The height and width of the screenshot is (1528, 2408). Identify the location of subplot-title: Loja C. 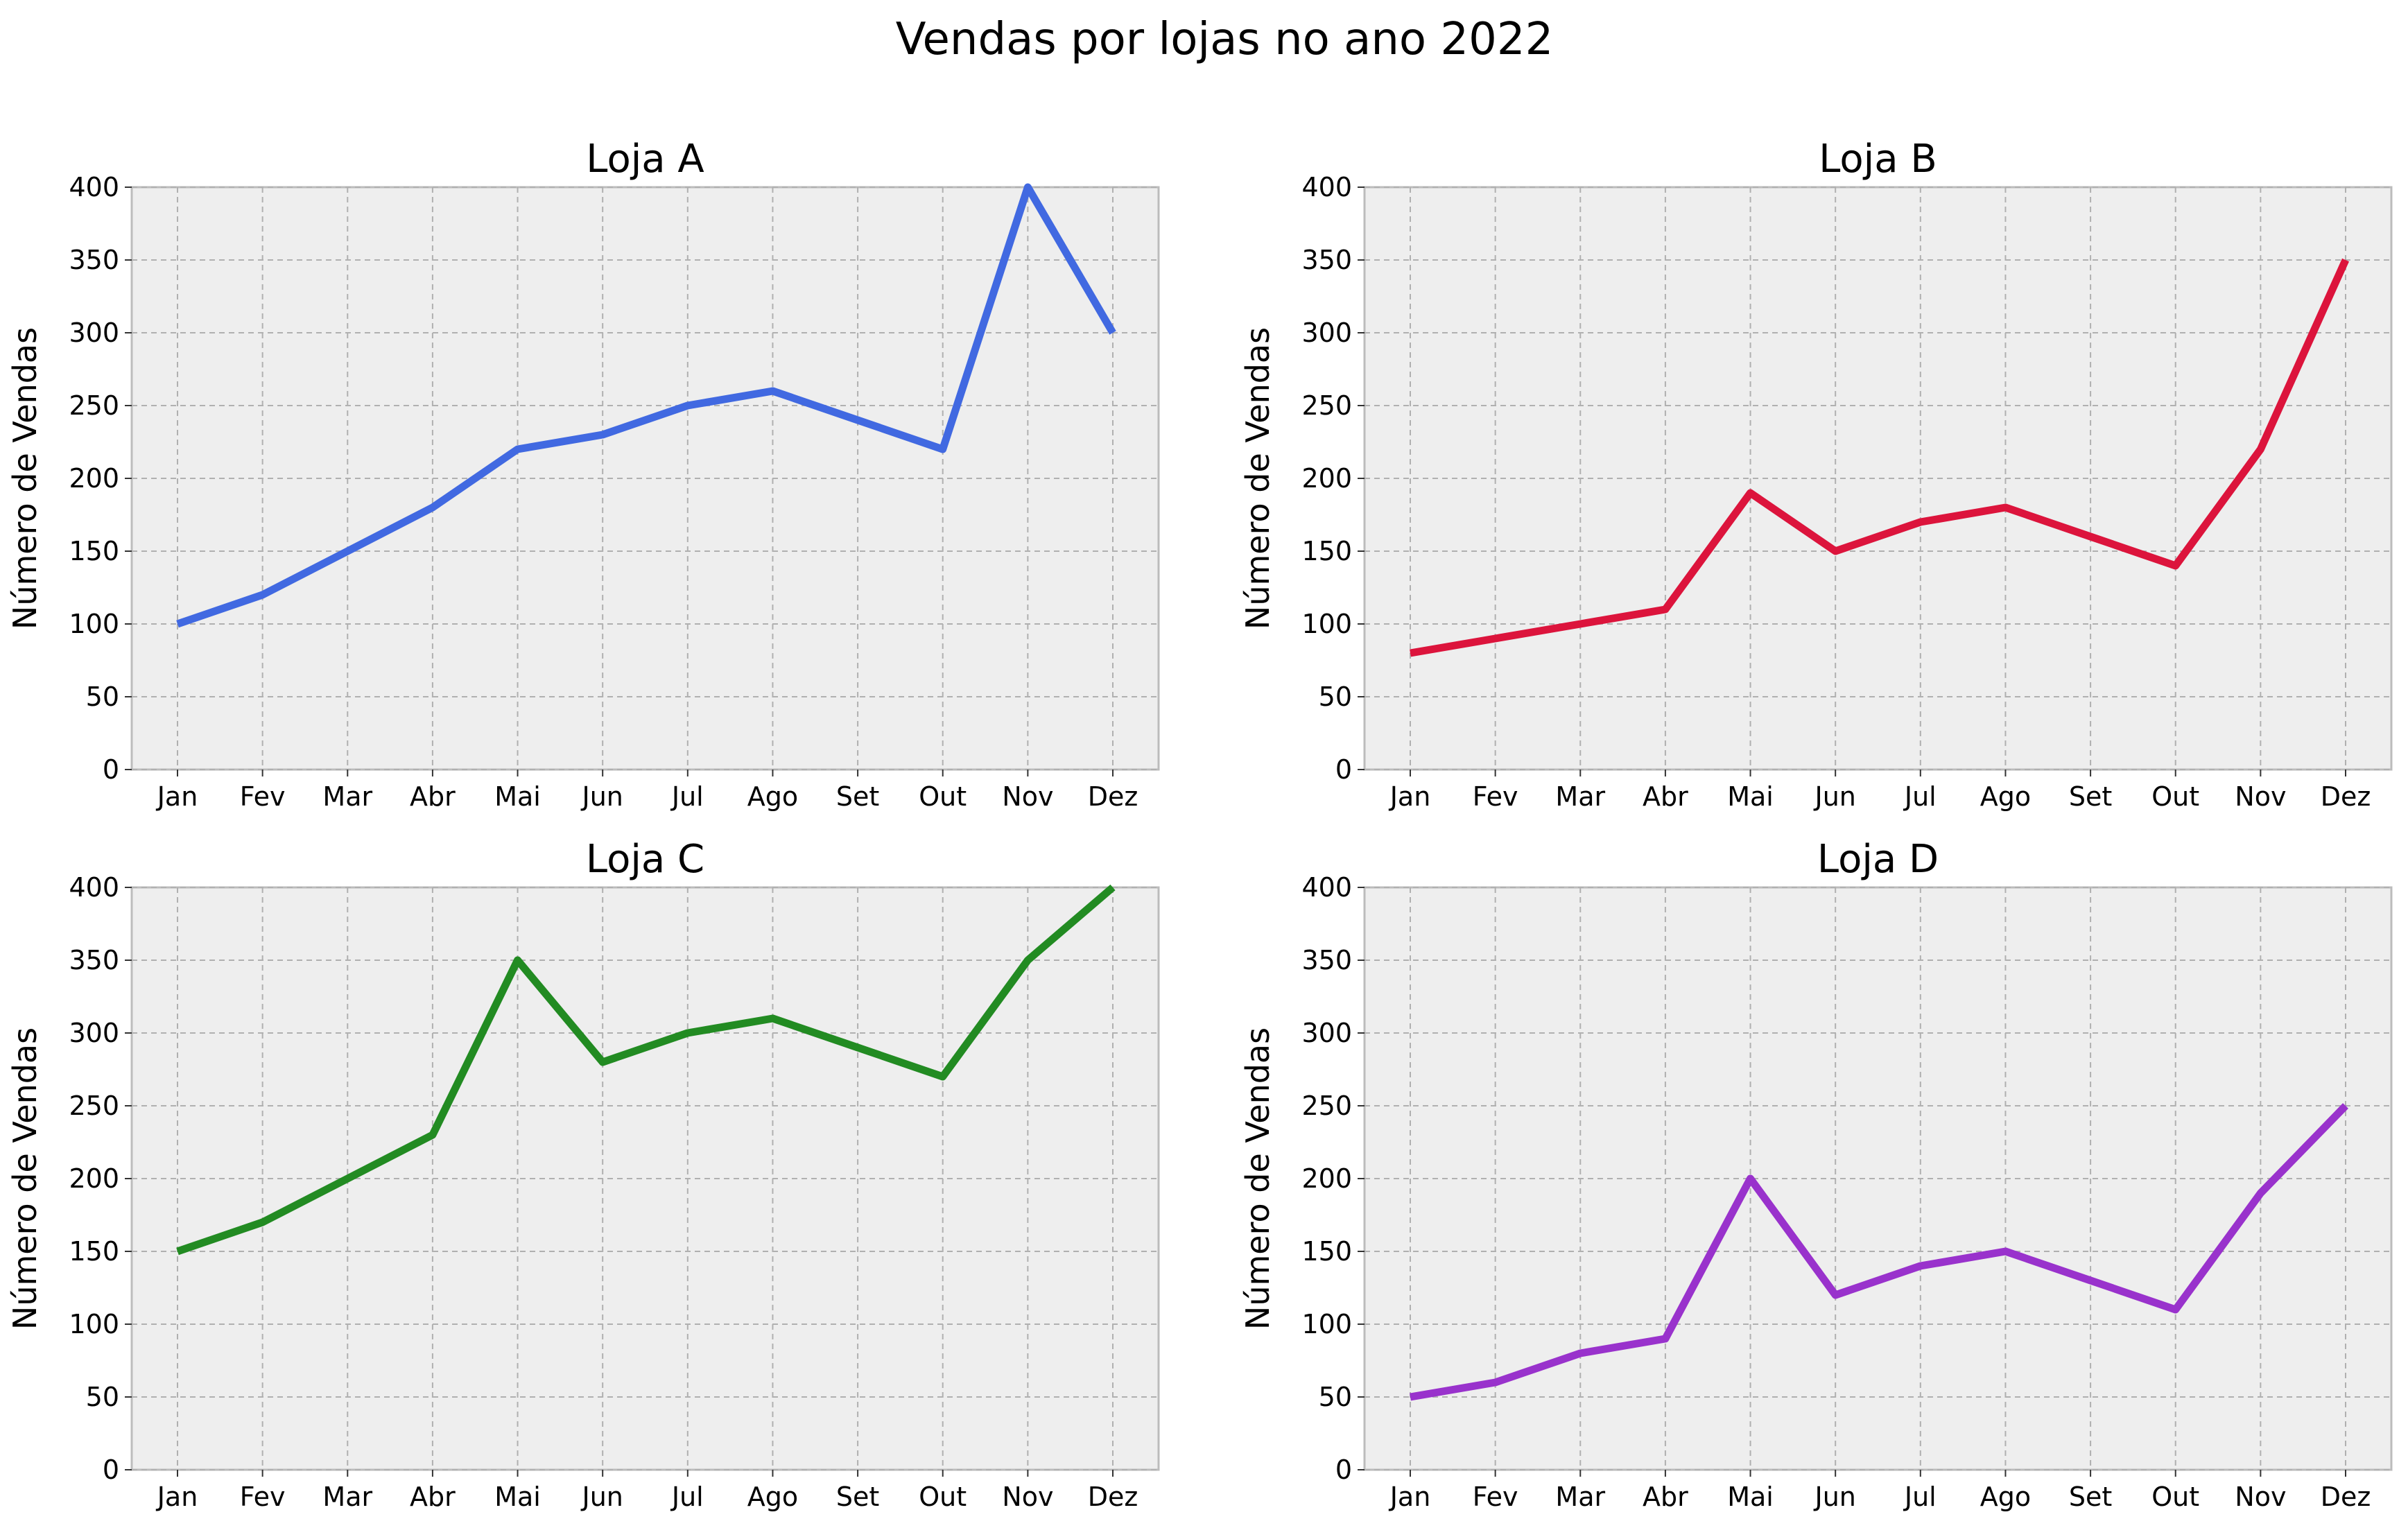
(645, 859).